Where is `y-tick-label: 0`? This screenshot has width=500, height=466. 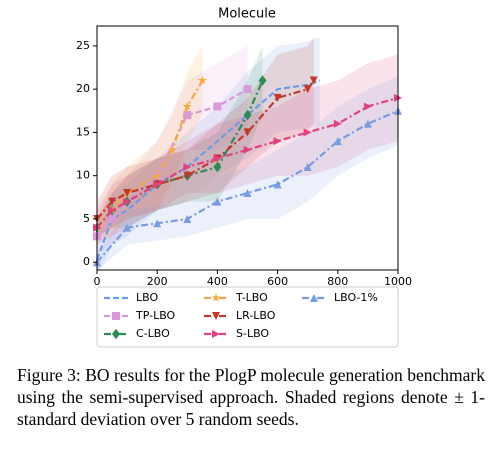 y-tick-label: 0 is located at coordinates (86, 261).